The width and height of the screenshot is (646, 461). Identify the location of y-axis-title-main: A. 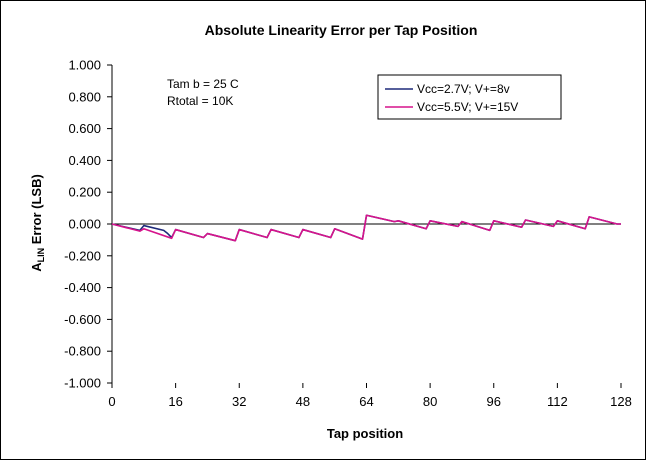
(36, 267).